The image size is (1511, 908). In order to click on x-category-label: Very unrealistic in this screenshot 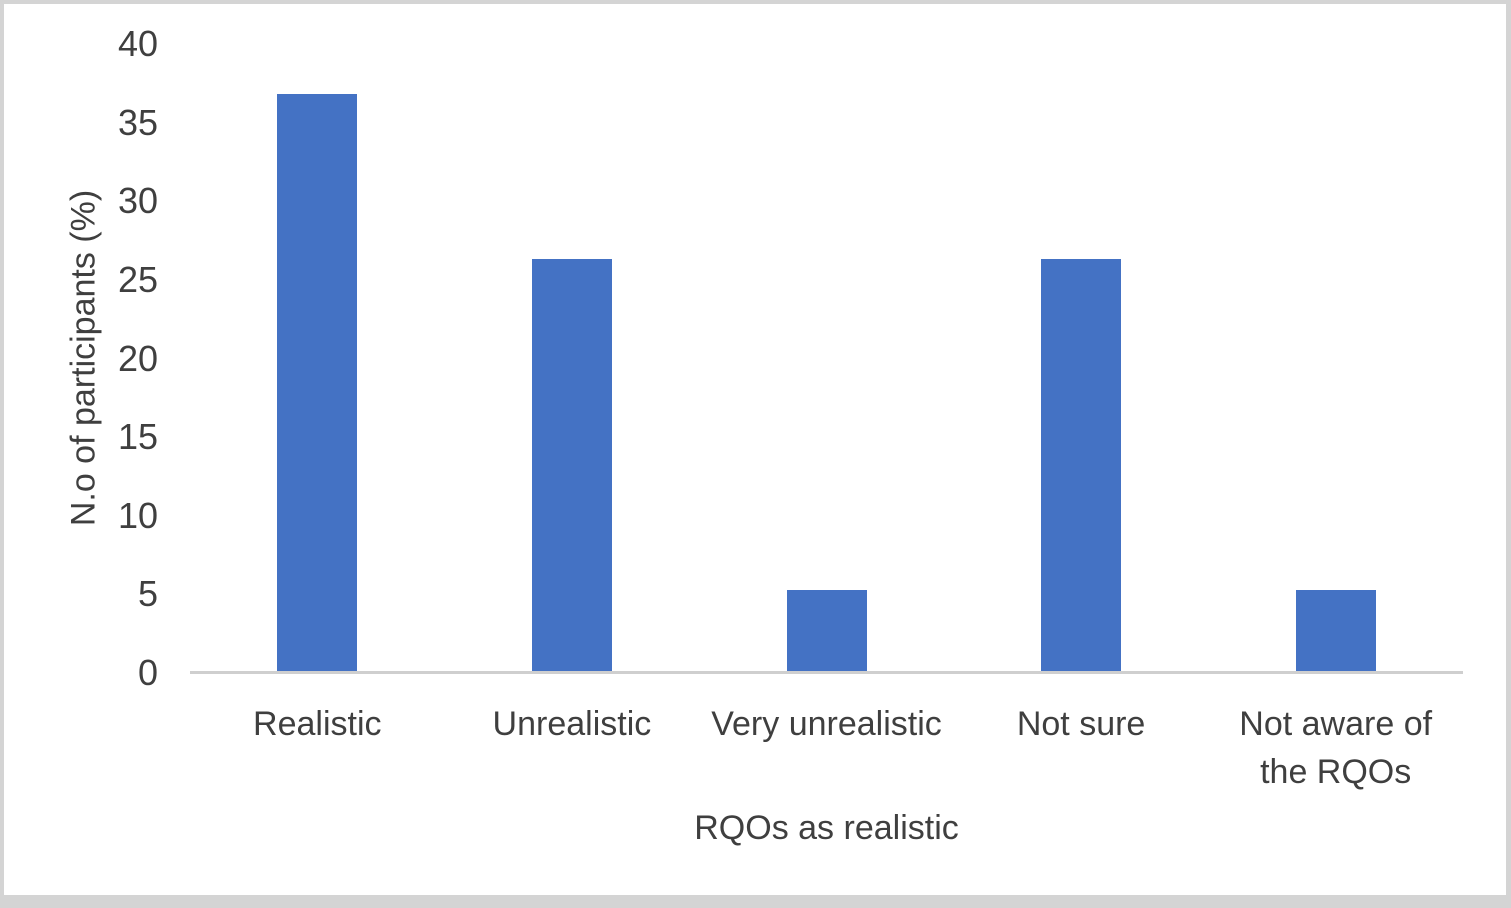, I will do `click(826, 724)`.